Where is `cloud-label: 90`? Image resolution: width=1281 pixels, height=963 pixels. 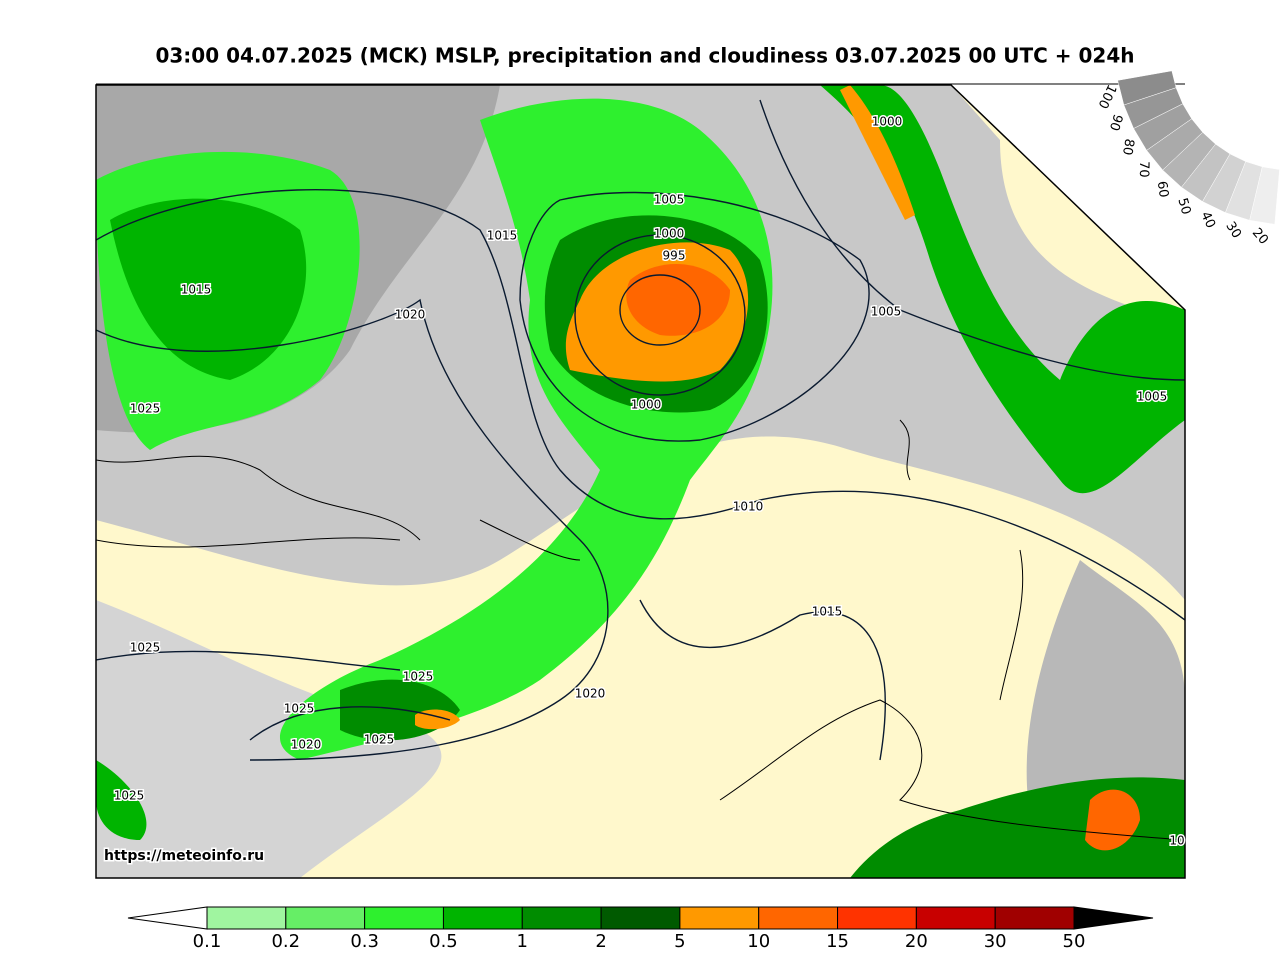 cloud-label: 90 is located at coordinates (1115, 122).